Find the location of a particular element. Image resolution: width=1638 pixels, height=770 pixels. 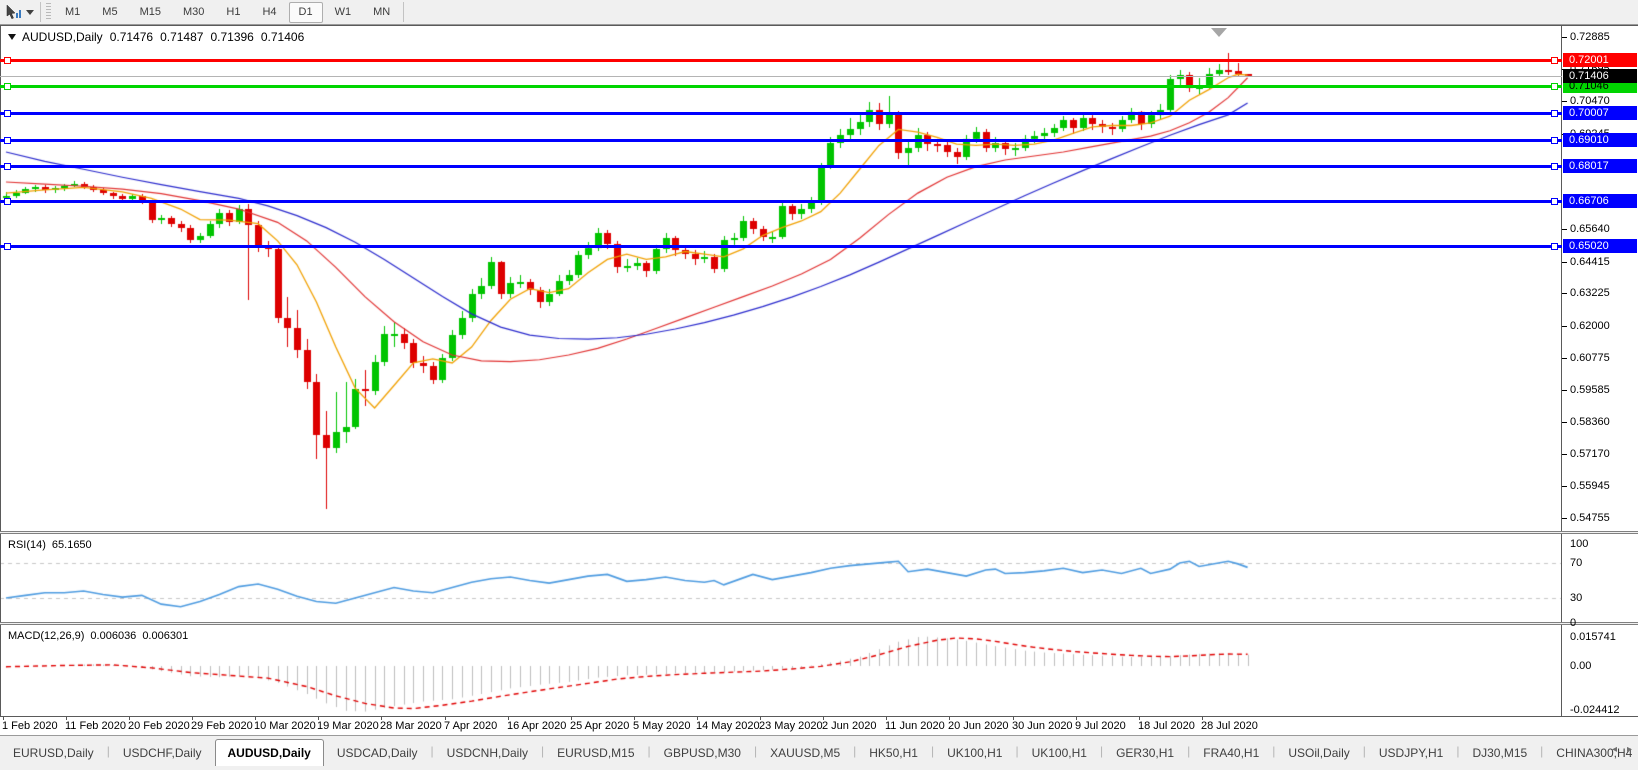

horizontal-line-0.65020 is located at coordinates (781, 246).